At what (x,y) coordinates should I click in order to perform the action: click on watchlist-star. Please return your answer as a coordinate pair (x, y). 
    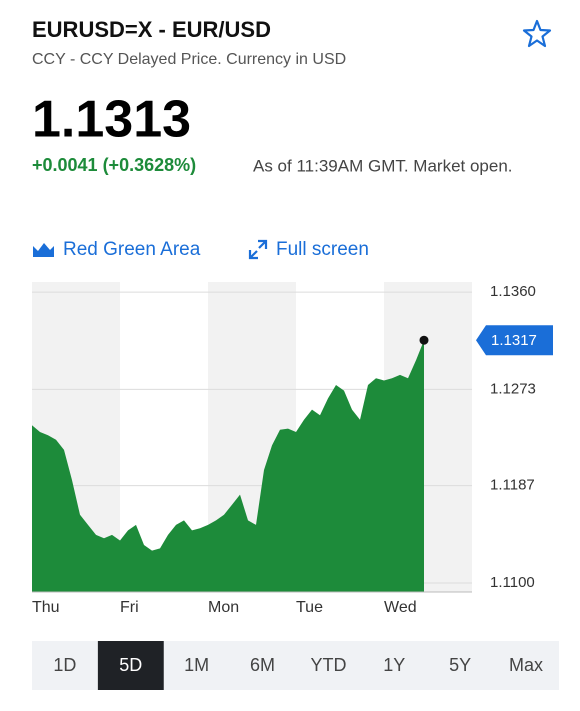
    Looking at the image, I should click on (537, 33).